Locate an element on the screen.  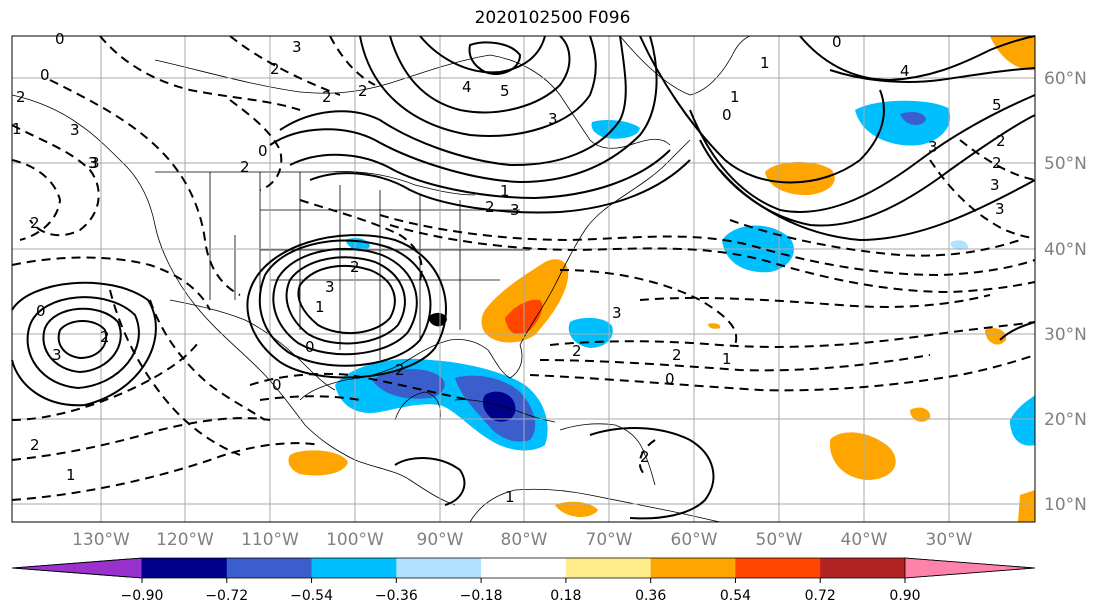
lon-label: 30°W is located at coordinates (949, 540).